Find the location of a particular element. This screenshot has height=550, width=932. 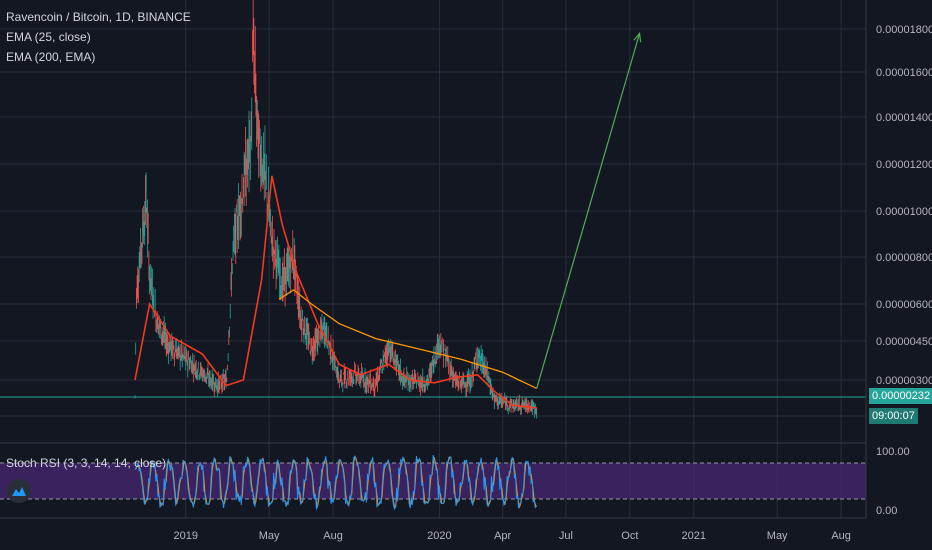

stoch-tick-label: 100.00 is located at coordinates (893, 452).